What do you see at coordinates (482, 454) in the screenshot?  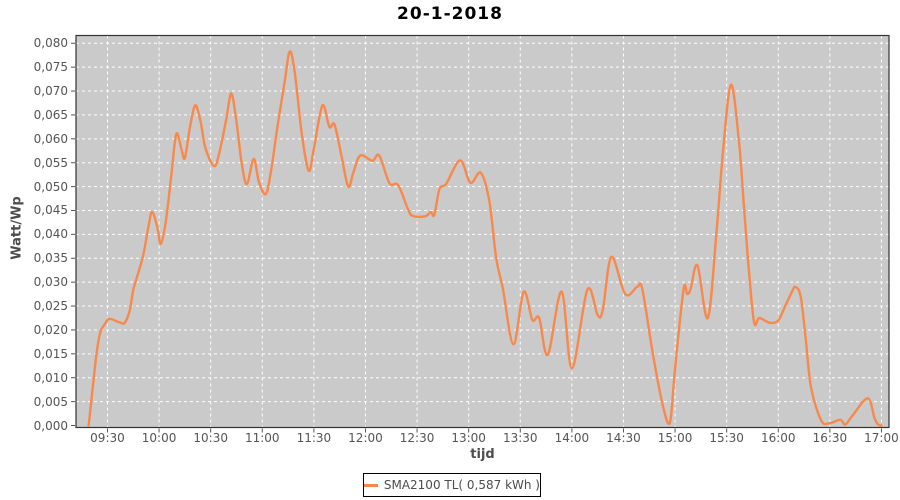 I see `x-axis-title: tijd` at bounding box center [482, 454].